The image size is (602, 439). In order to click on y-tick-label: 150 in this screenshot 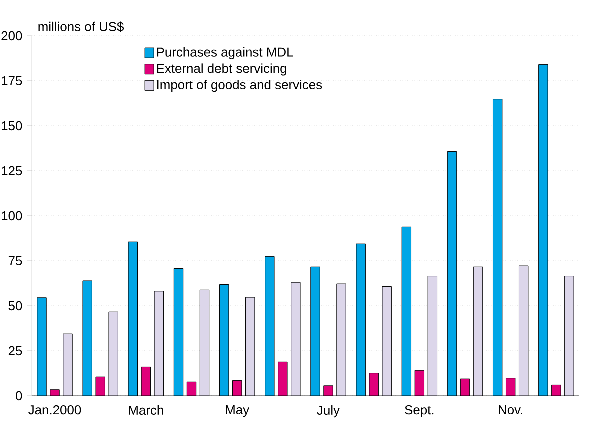, I will do `click(12, 126)`.